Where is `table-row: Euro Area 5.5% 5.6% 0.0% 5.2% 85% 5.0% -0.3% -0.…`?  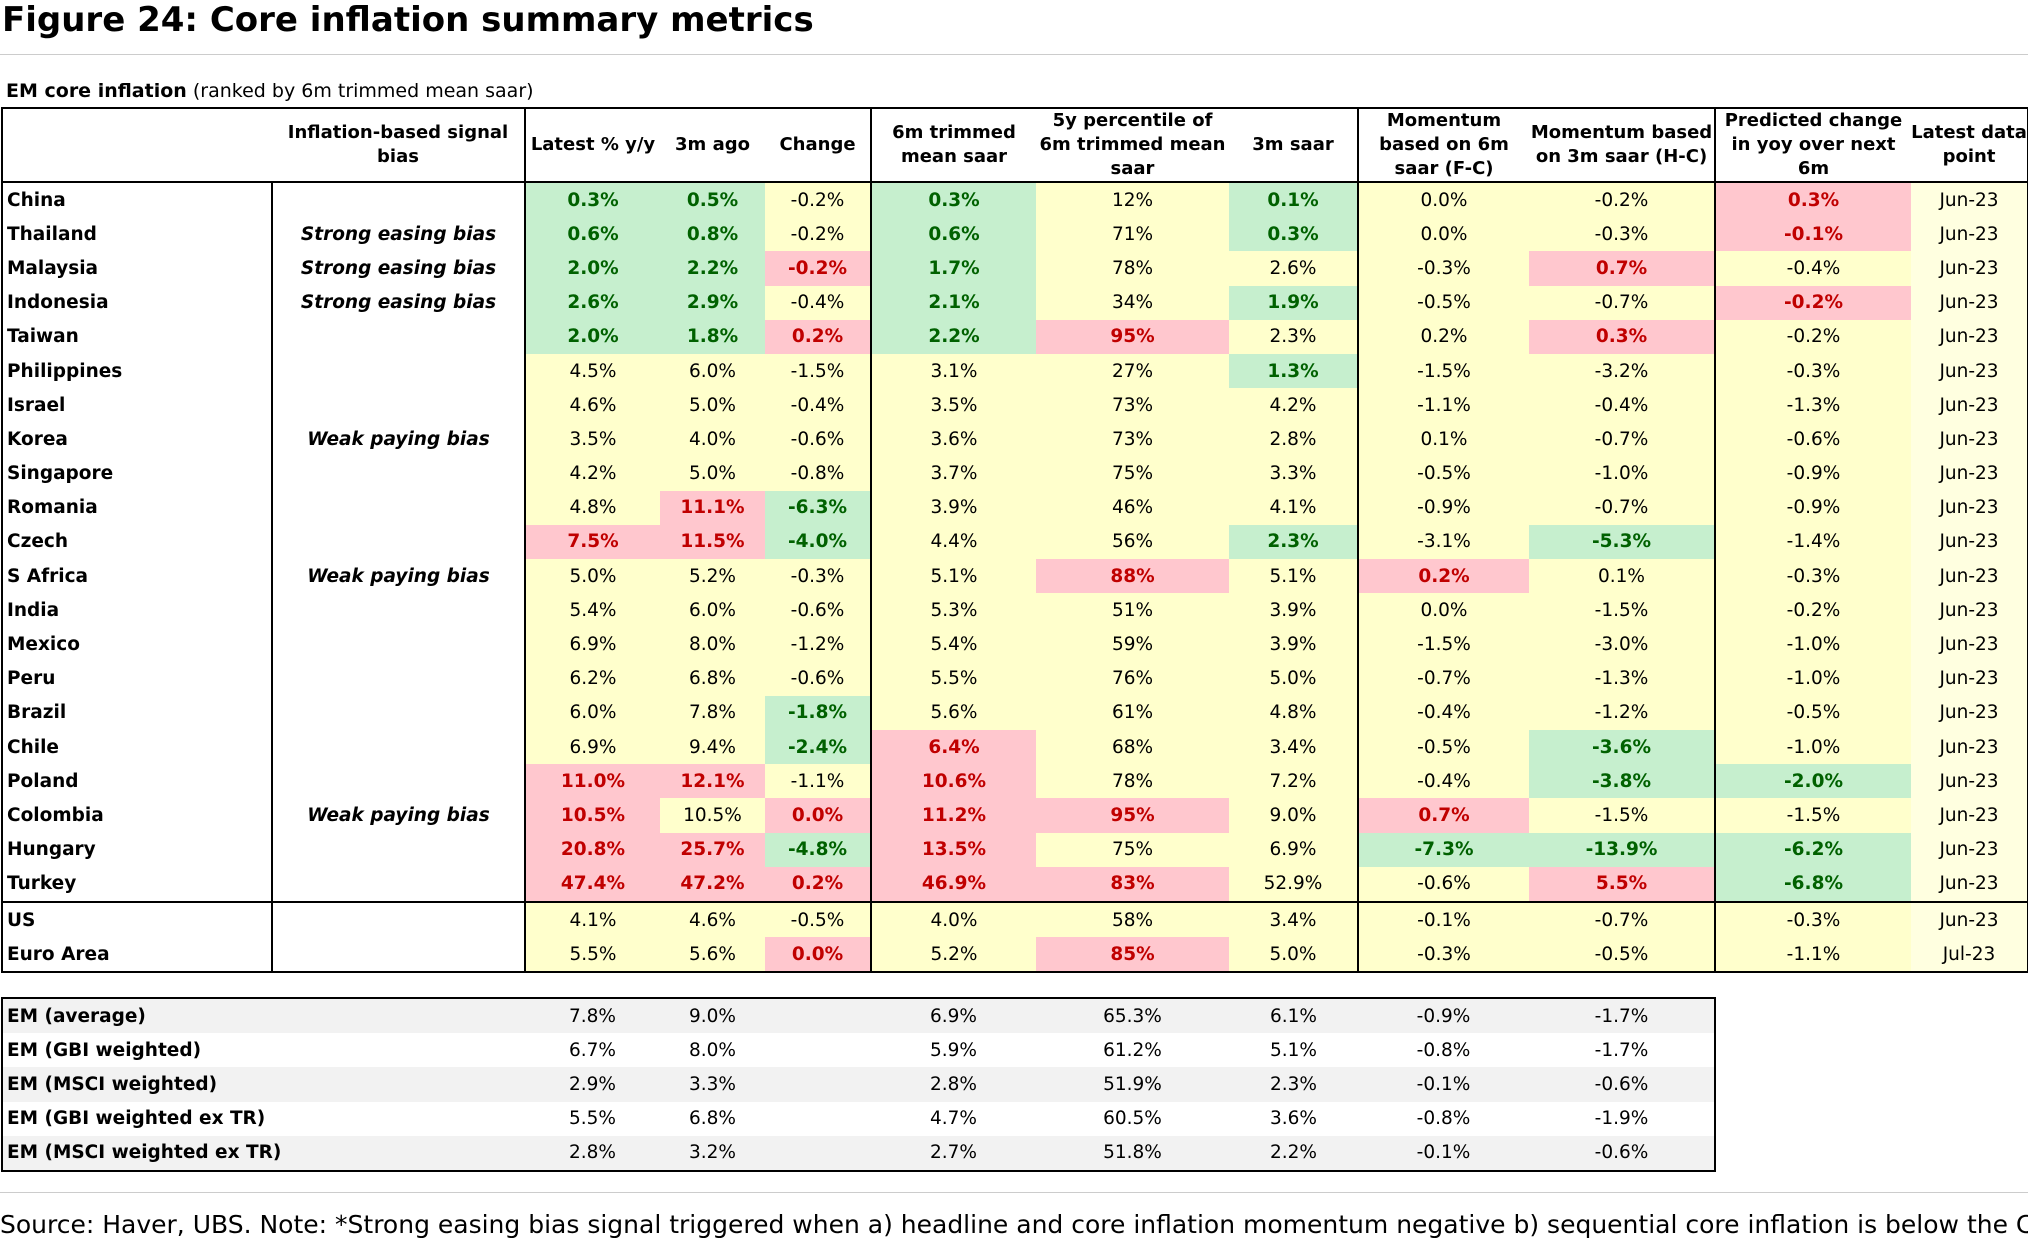
table-row: Euro Area 5.5% 5.6% 0.0% 5.2% 85% 5.0% -0.3% -0.… is located at coordinates (1015, 955).